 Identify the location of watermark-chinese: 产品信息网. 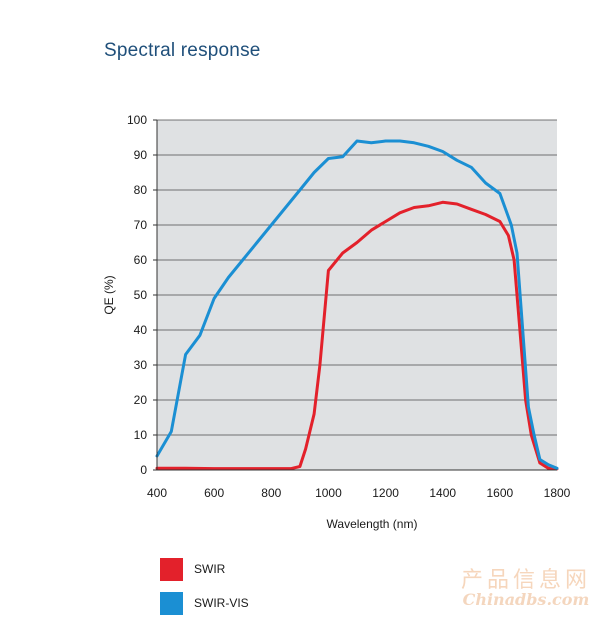
(525, 581).